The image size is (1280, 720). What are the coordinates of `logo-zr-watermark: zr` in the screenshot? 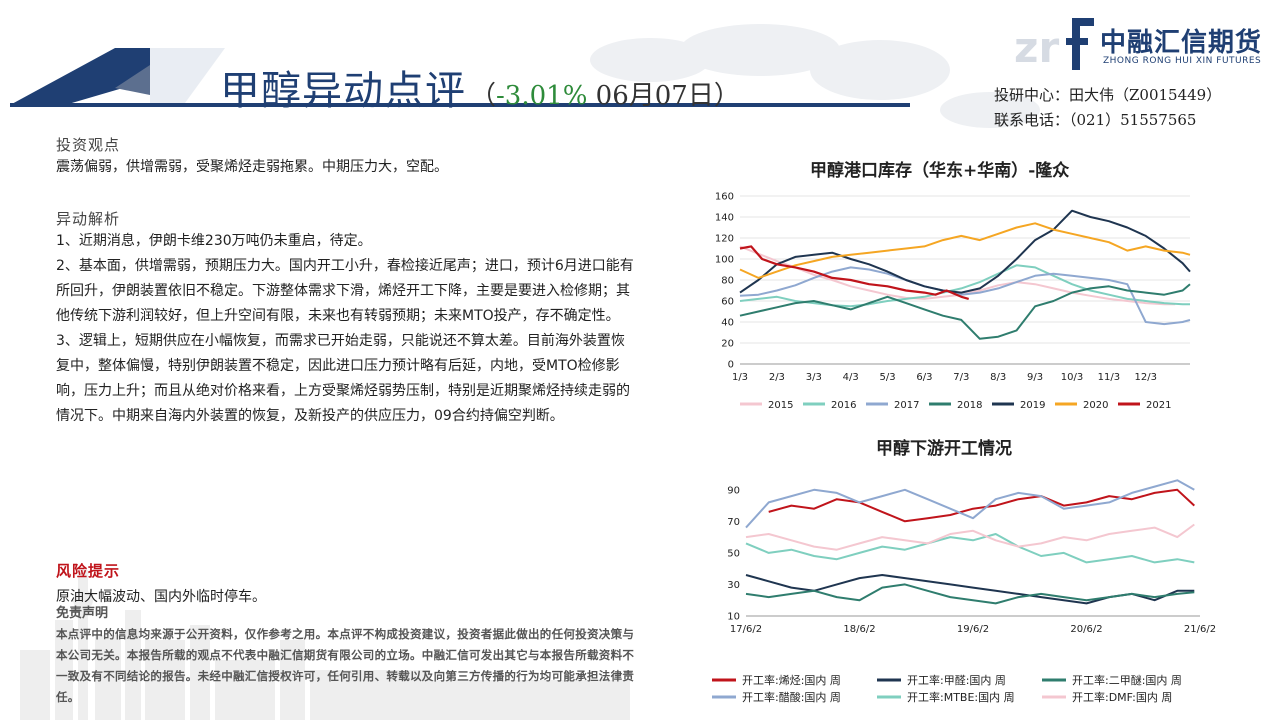 It's located at (1036, 47).